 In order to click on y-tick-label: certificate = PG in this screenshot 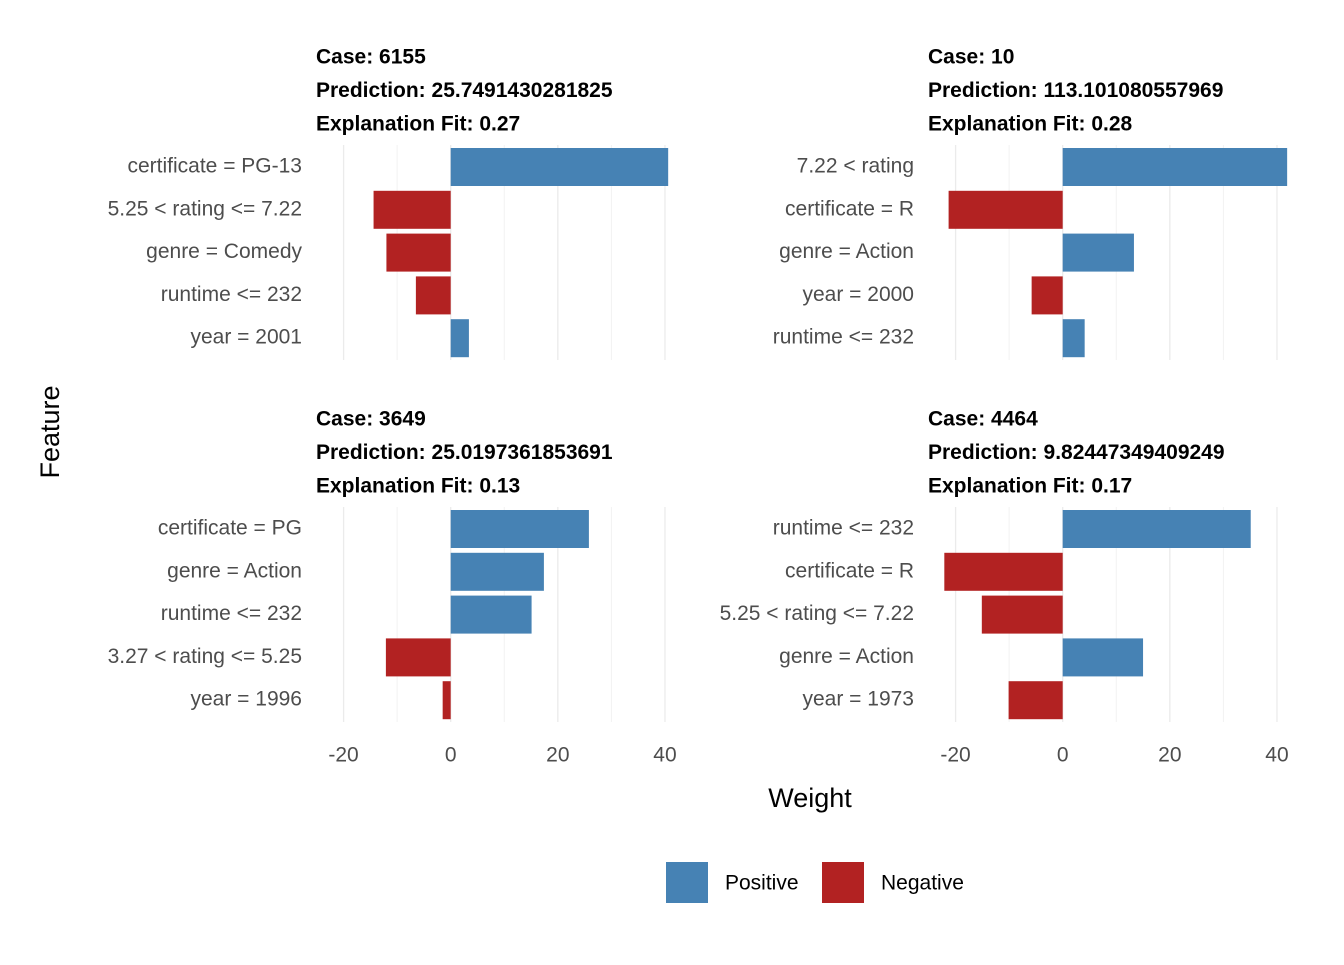, I will do `click(230, 528)`.